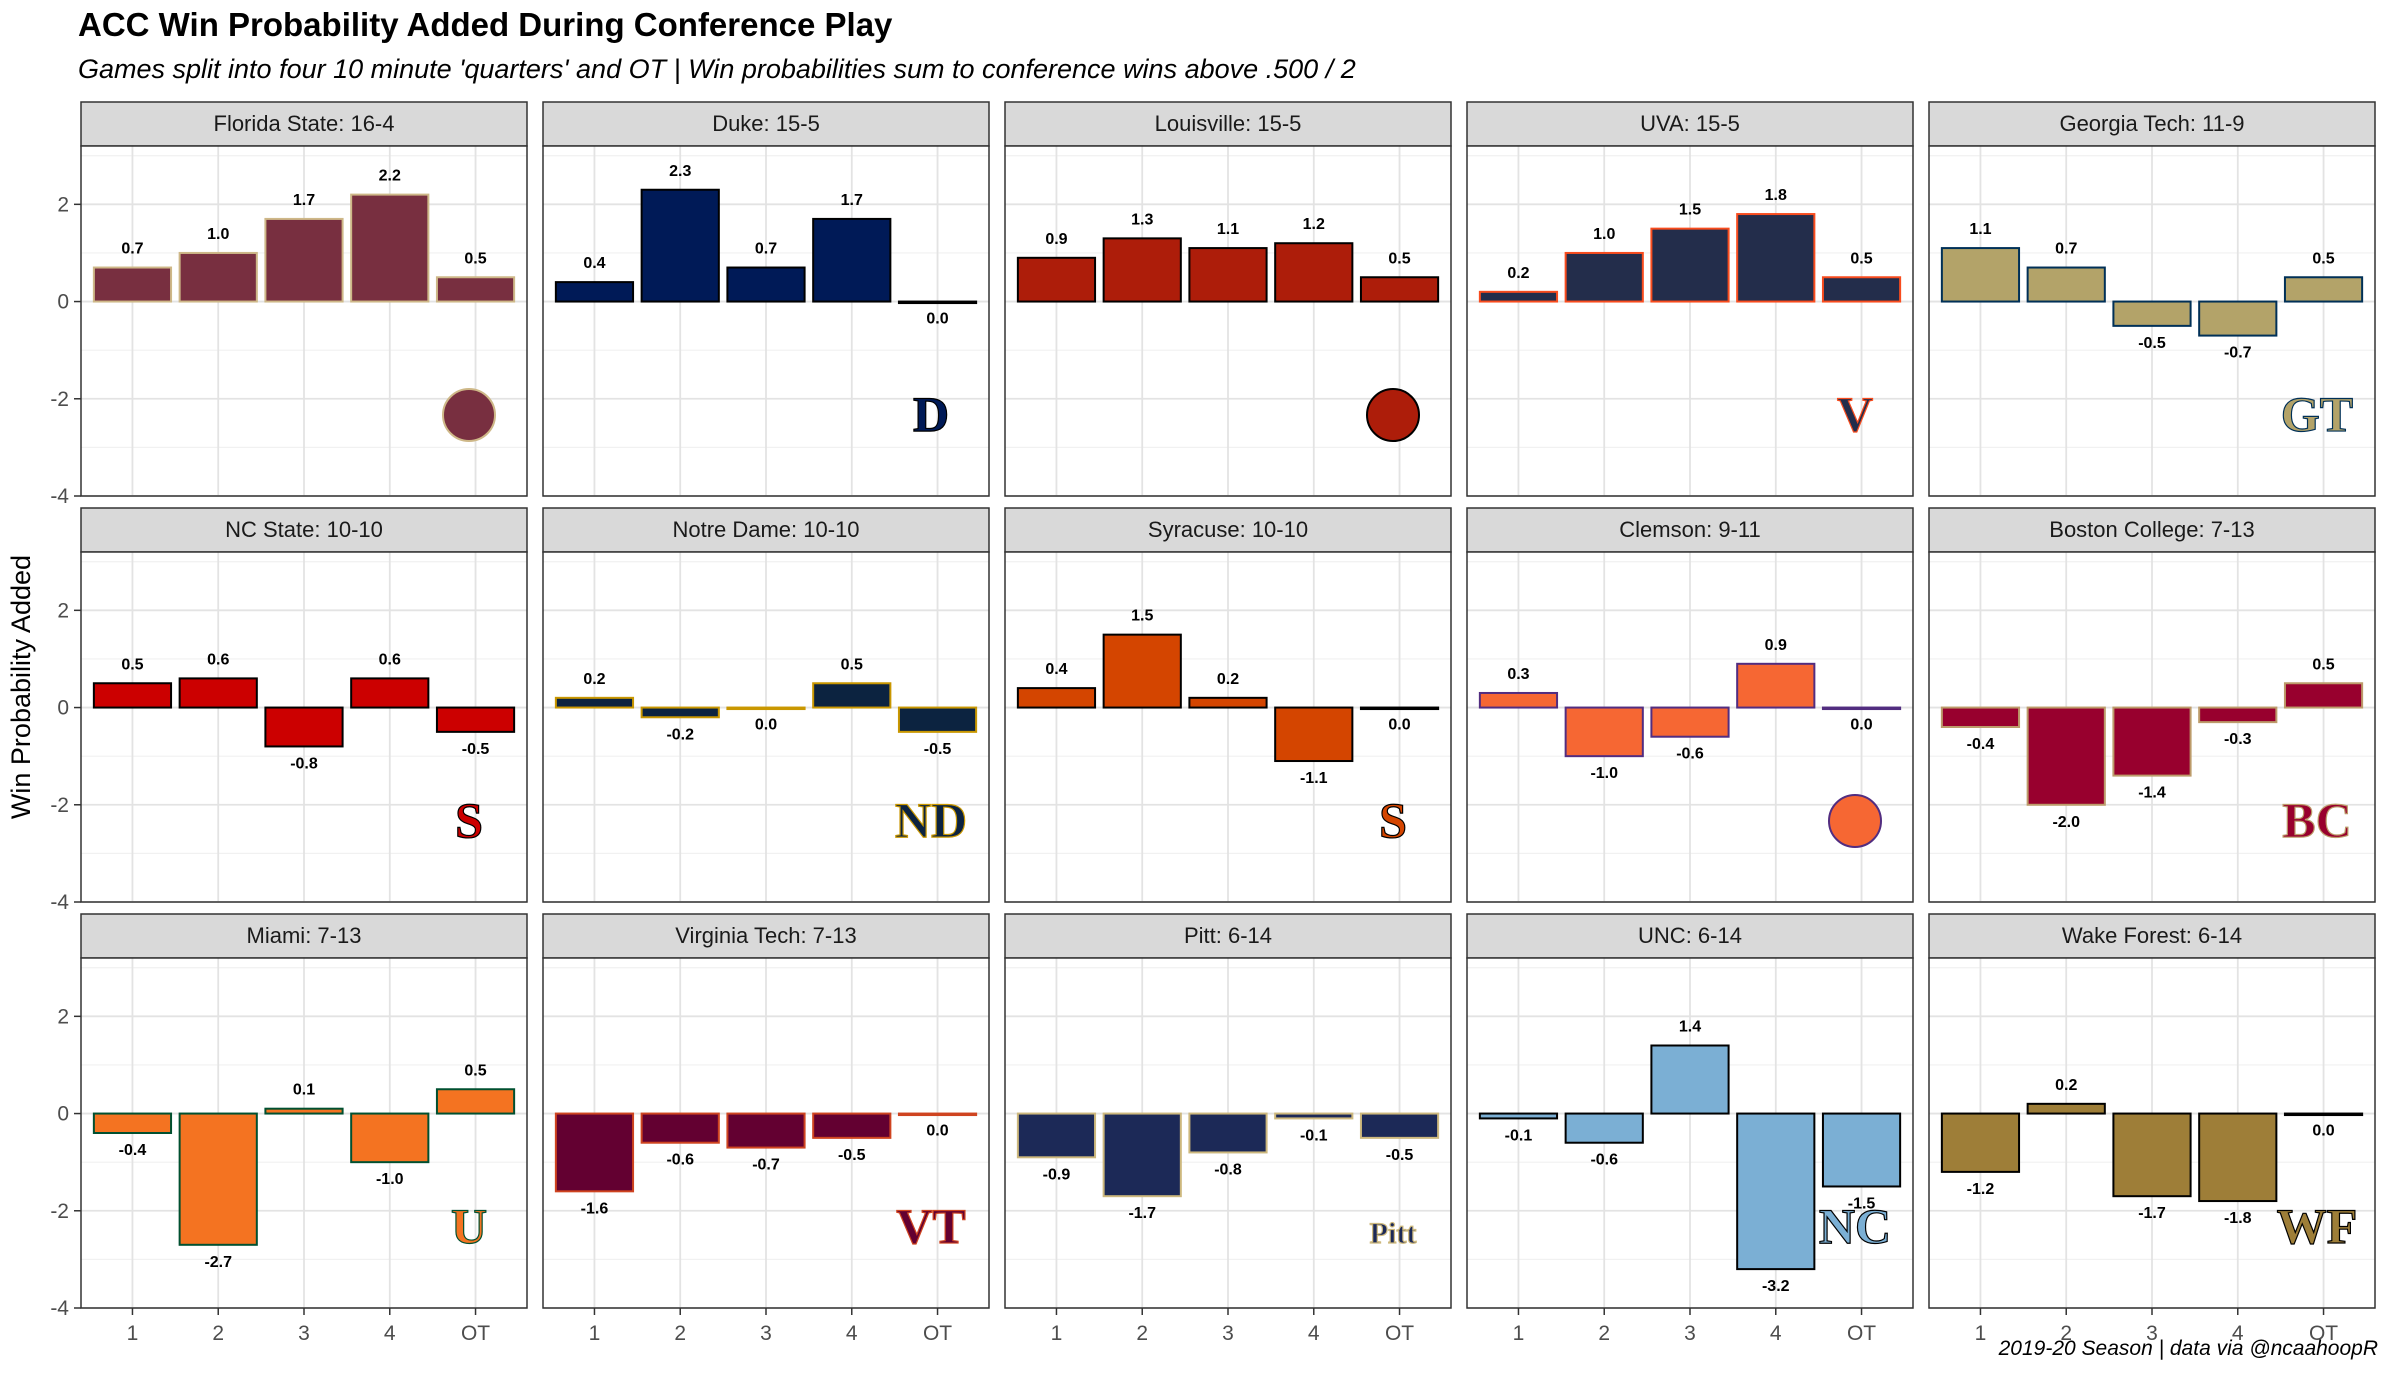 The image size is (2390, 1374). I want to click on facet-strip-label: Boston College: 7-13, so click(2151, 529).